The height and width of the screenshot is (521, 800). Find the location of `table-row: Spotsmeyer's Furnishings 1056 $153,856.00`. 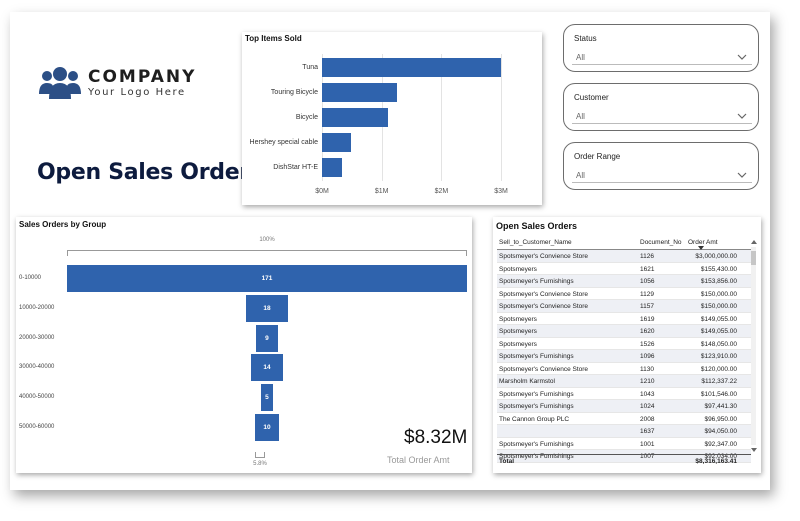

table-row: Spotsmeyer's Furnishings 1056 $153,856.00 is located at coordinates (624, 281).